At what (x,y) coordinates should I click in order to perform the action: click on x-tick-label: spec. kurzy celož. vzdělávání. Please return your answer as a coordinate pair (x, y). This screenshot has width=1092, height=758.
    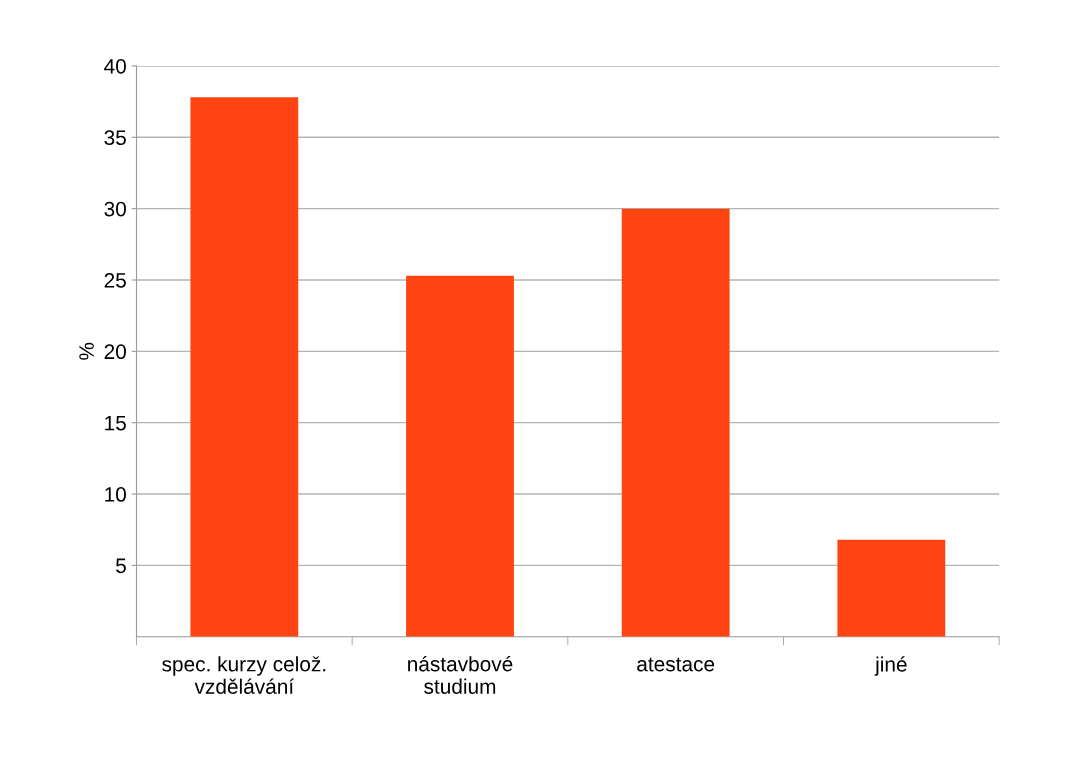
    Looking at the image, I should click on (244, 675).